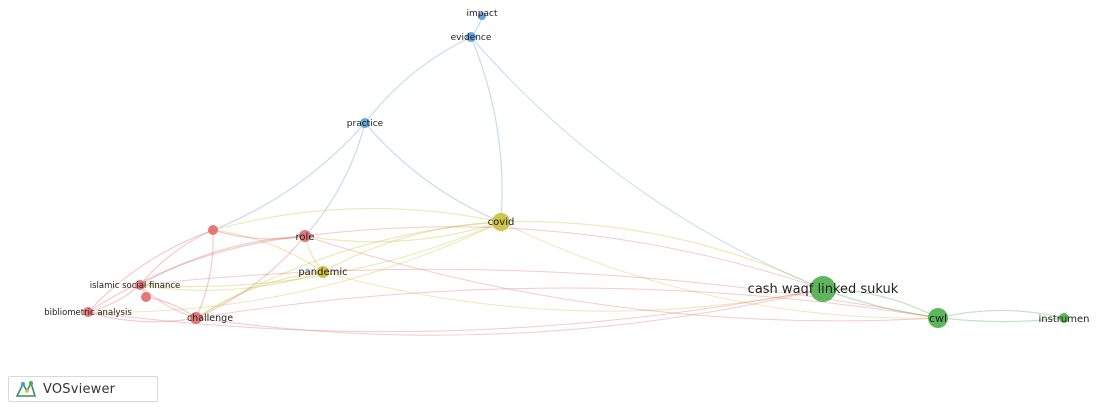 This screenshot has width=1097, height=408. Describe the element at coordinates (259, 234) in the screenshot. I see `link-role-red_unlabeled` at that location.